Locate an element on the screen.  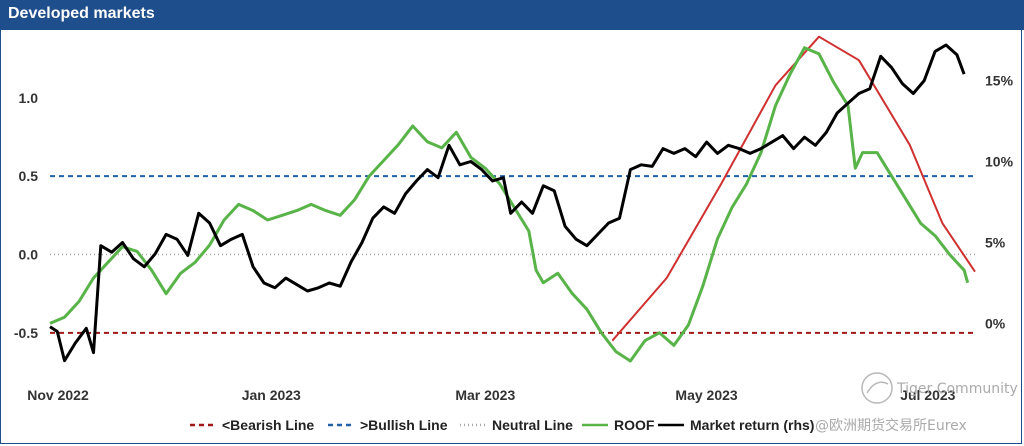
y-left-tick: 0.5 is located at coordinates (29, 176).